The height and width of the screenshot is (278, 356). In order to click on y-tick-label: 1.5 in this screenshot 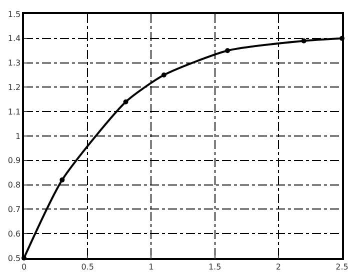, I will do `click(14, 14)`.